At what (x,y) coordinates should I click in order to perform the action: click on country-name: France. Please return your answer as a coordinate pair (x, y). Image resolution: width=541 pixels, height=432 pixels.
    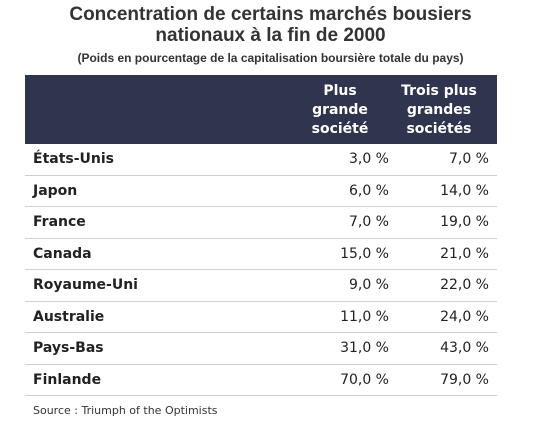
    Looking at the image, I should click on (59, 222).